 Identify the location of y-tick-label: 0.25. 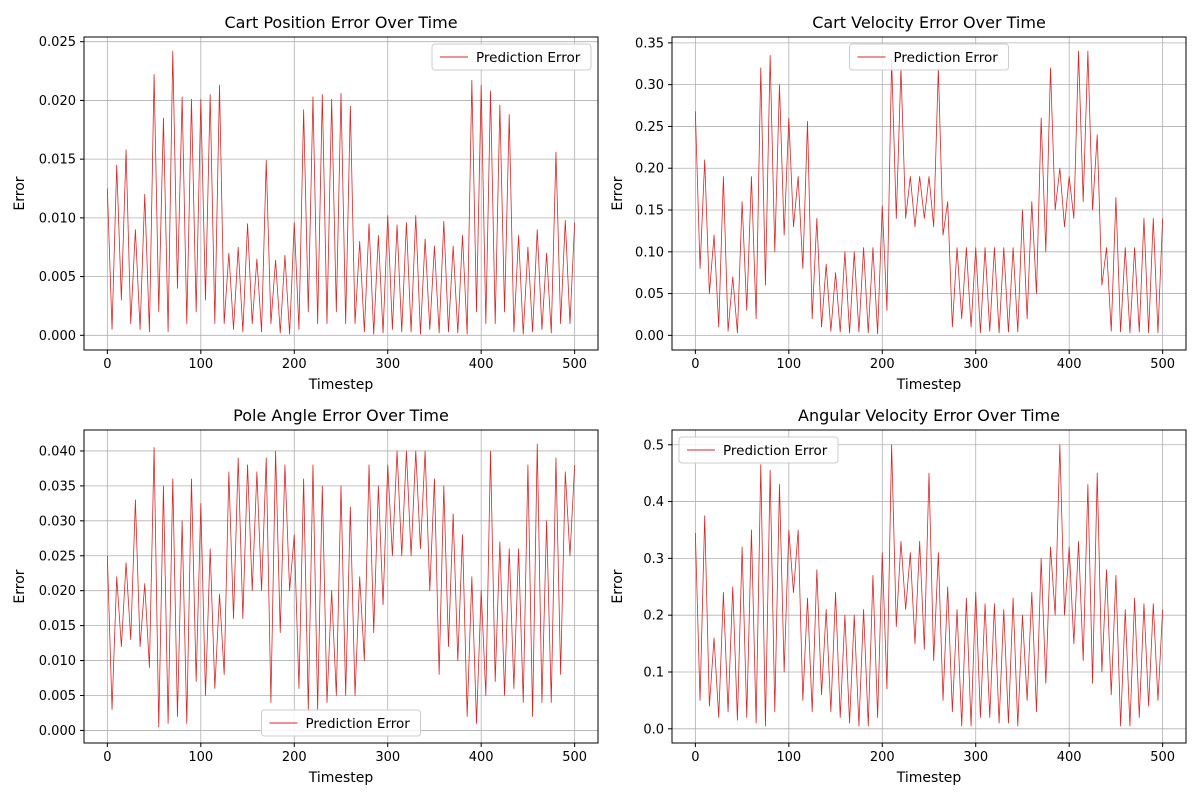
(649, 127).